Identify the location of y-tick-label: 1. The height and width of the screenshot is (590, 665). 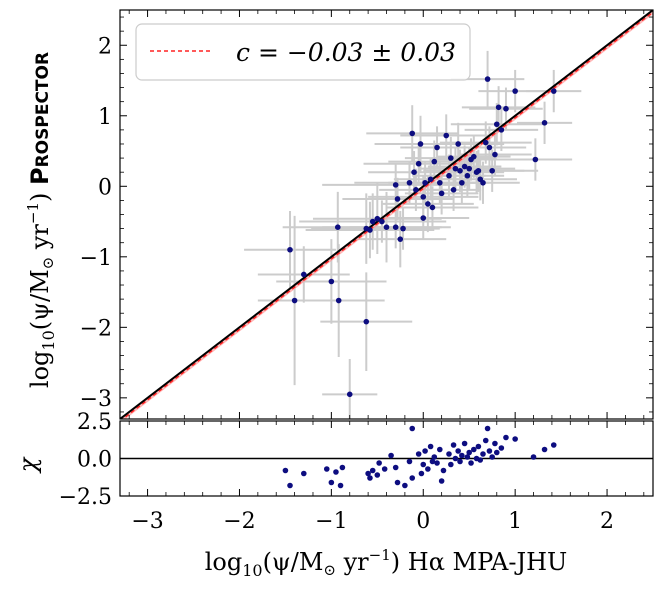
(105, 117).